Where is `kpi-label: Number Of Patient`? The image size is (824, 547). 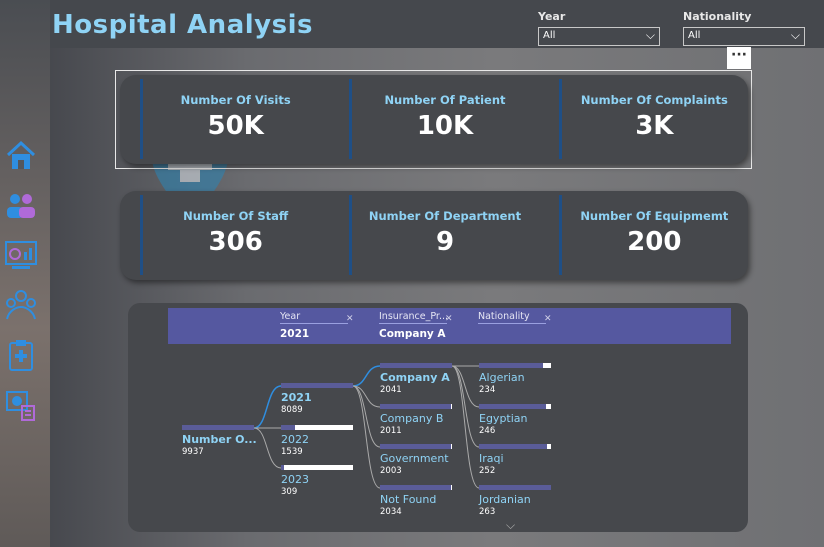 kpi-label: Number Of Patient is located at coordinates (445, 100).